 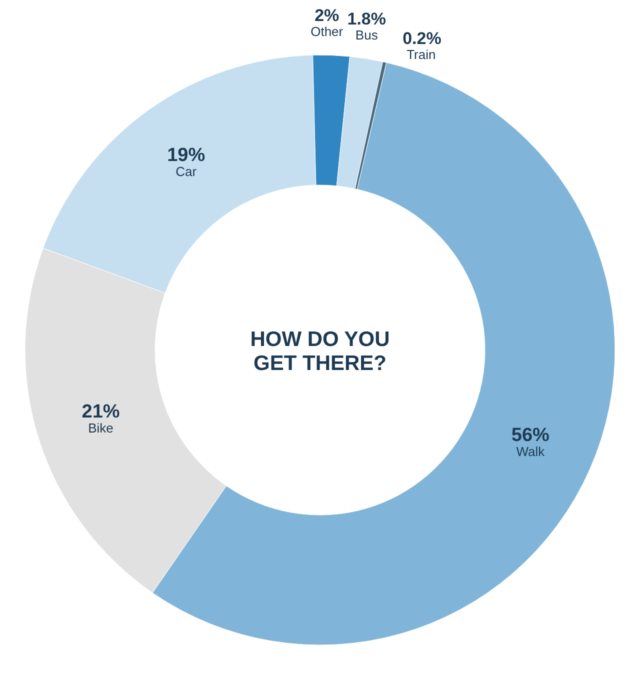 I want to click on slice-label: Car, so click(x=187, y=171).